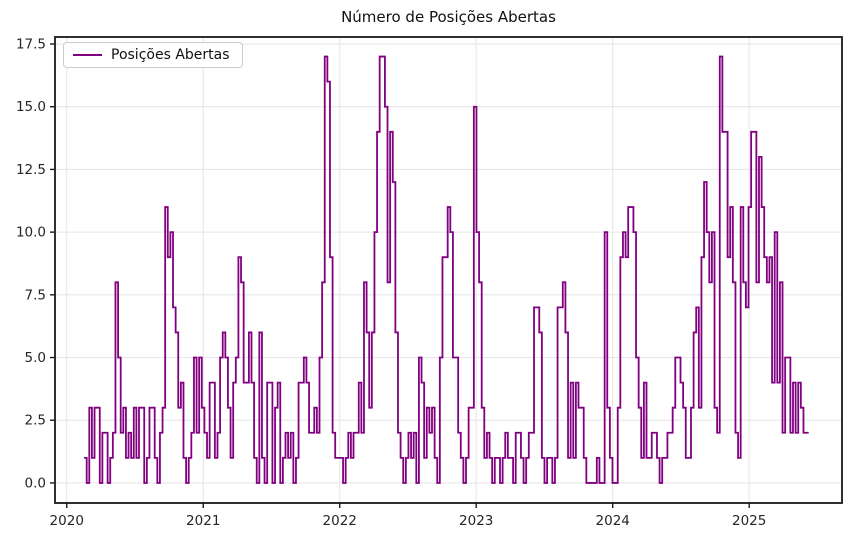 Image resolution: width=851 pixels, height=541 pixels. Describe the element at coordinates (35, 358) in the screenshot. I see `y-tick-label: 5.0` at that location.